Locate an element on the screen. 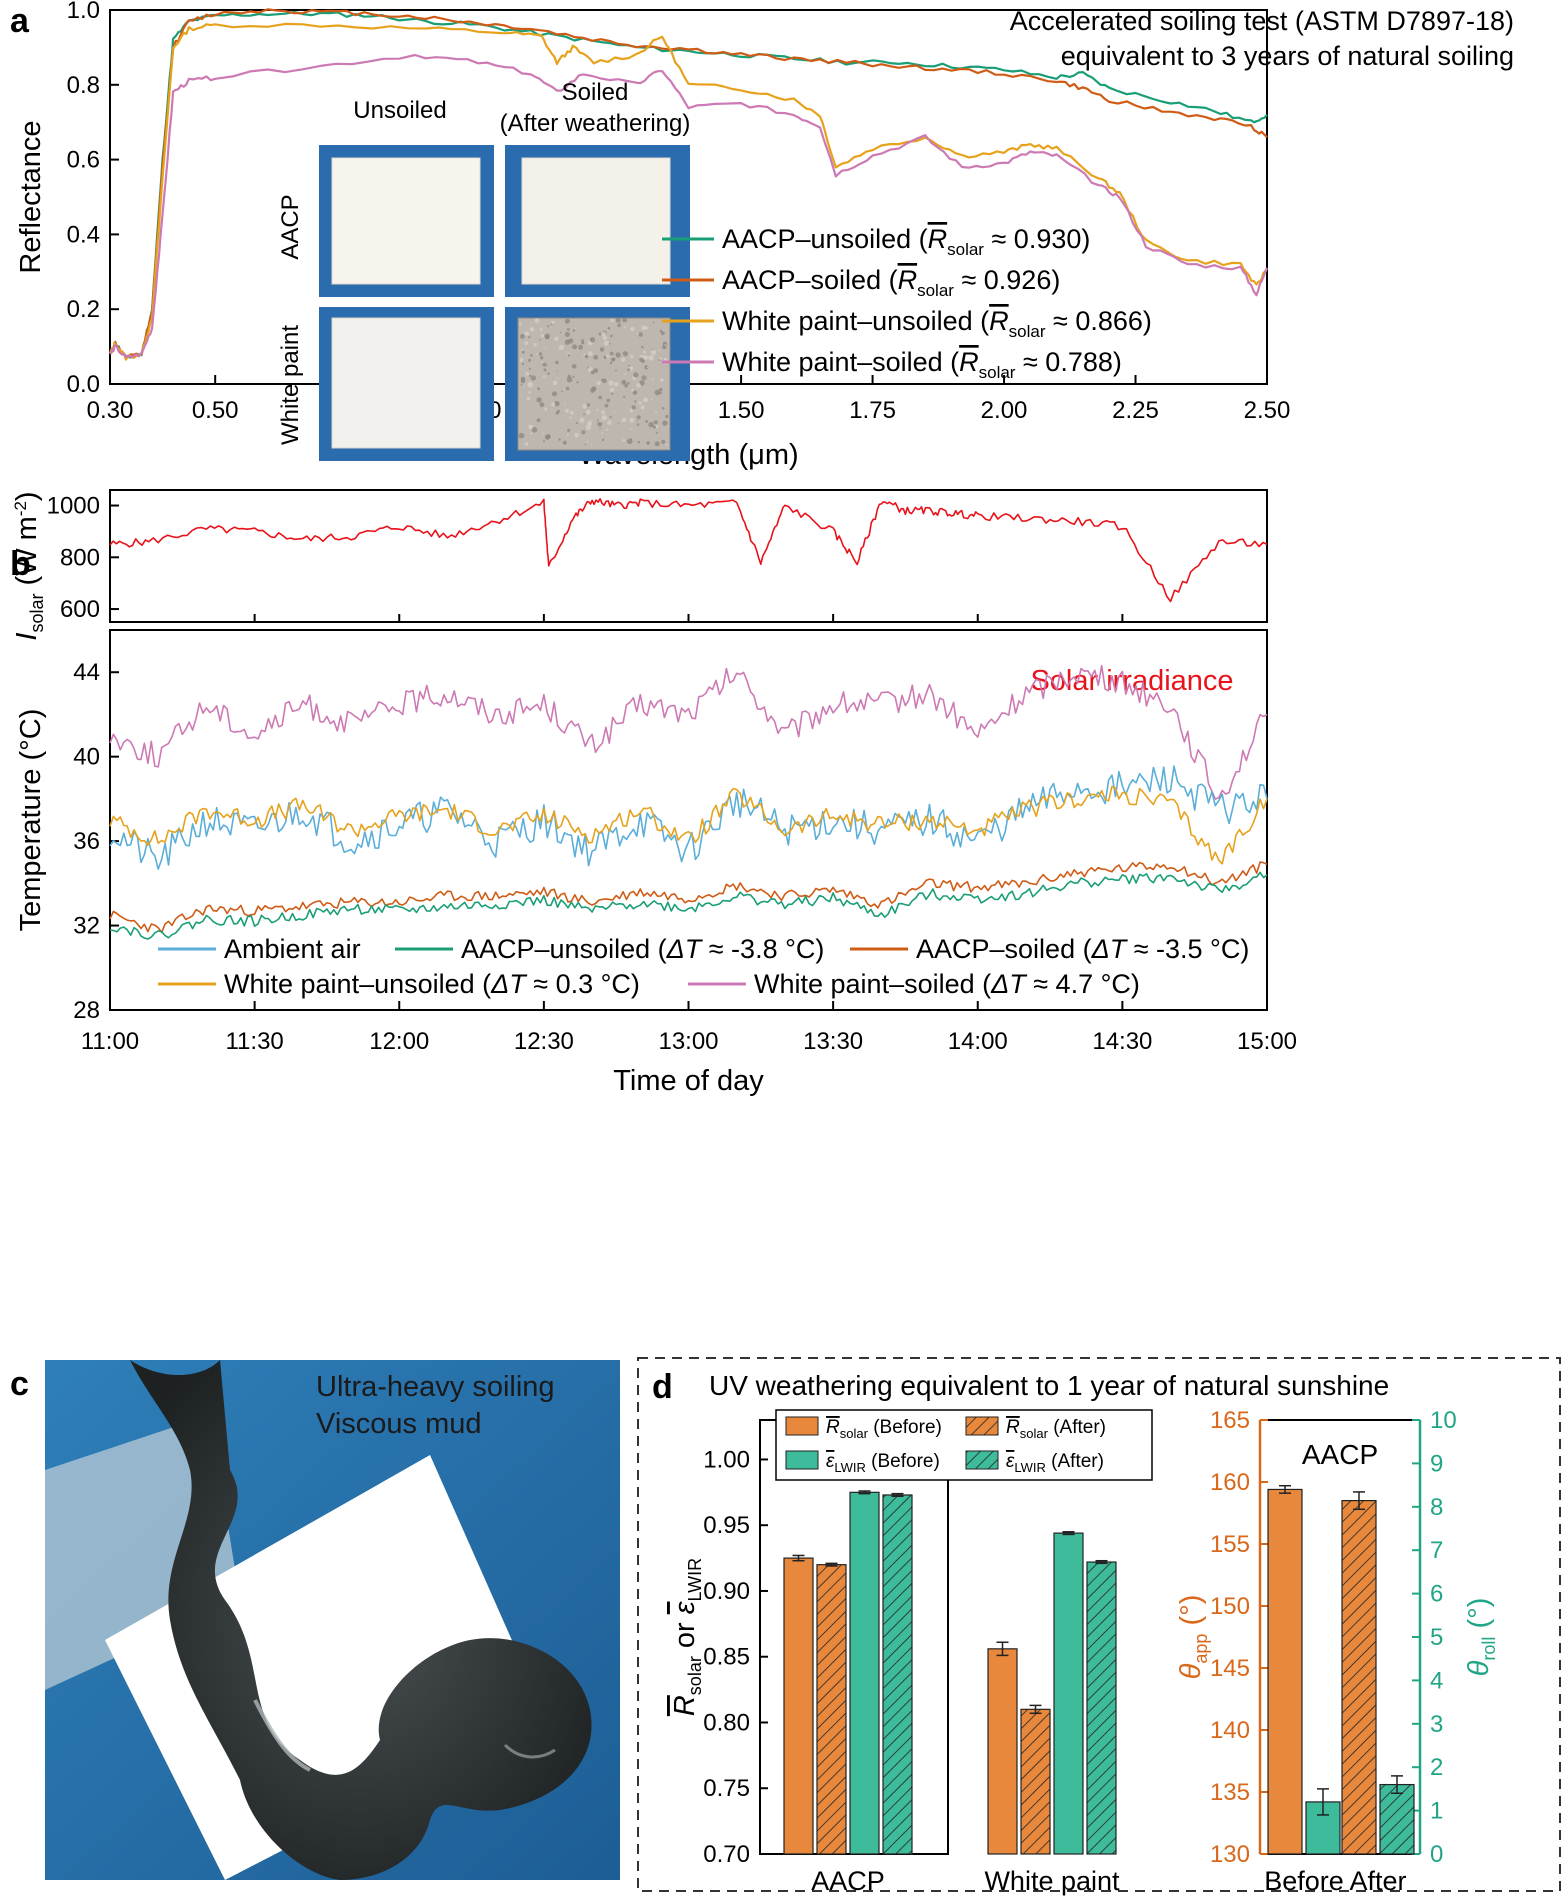 This screenshot has width=1568, height=1899. y-tick-label-right: 0 is located at coordinates (1436, 1854).